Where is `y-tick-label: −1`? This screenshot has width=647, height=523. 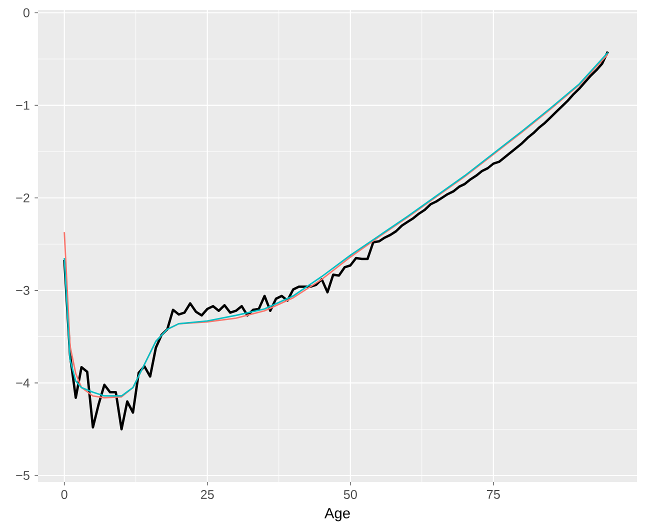 y-tick-label: −1 is located at coordinates (23, 105).